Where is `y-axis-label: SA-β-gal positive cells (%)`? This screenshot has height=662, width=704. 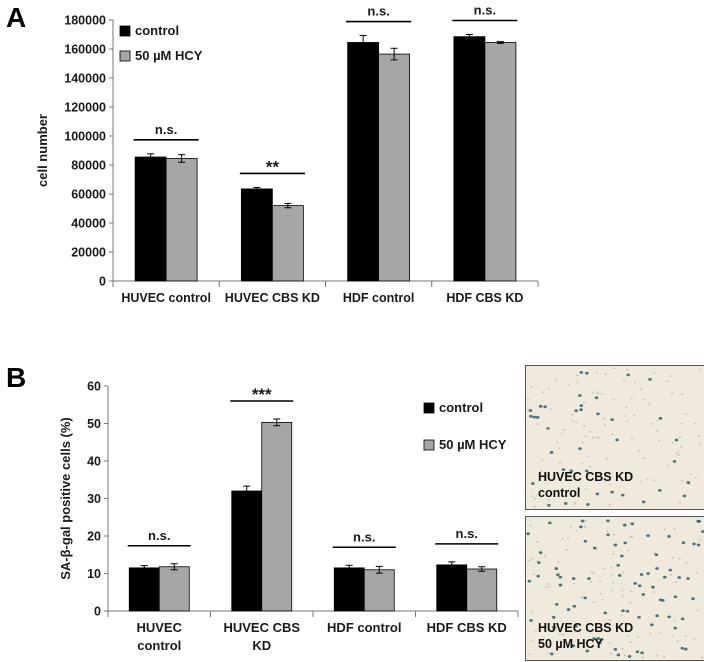
y-axis-label: SA-β-gal positive cells (%) is located at coordinates (65, 498).